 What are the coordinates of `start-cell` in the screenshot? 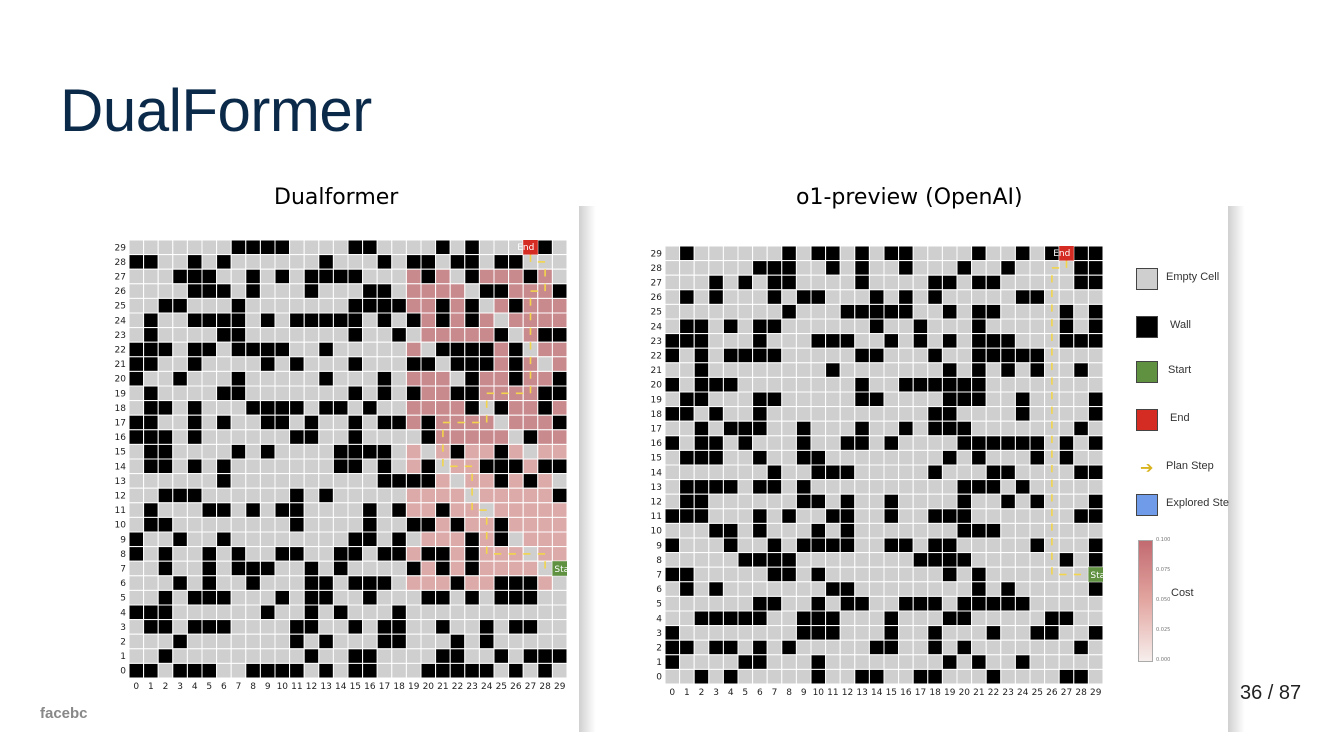 It's located at (559, 568).